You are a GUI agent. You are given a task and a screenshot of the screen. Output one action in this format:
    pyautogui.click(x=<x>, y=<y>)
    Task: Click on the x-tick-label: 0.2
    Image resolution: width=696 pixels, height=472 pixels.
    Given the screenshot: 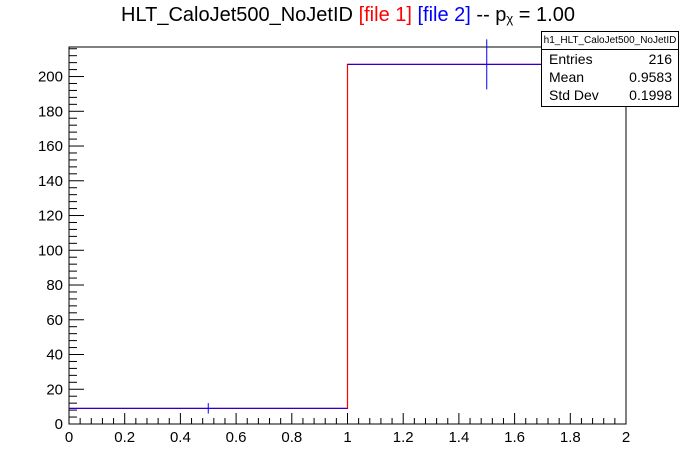 What is the action you would take?
    pyautogui.click(x=124, y=437)
    